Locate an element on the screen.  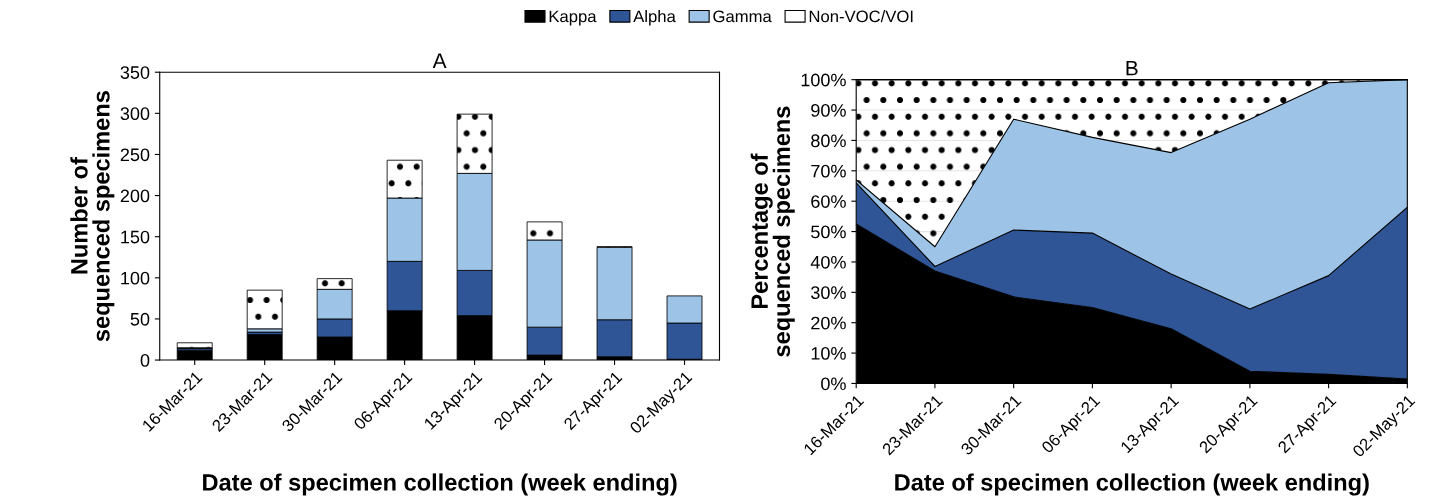
y-tick-label: 80% is located at coordinates (828, 141).